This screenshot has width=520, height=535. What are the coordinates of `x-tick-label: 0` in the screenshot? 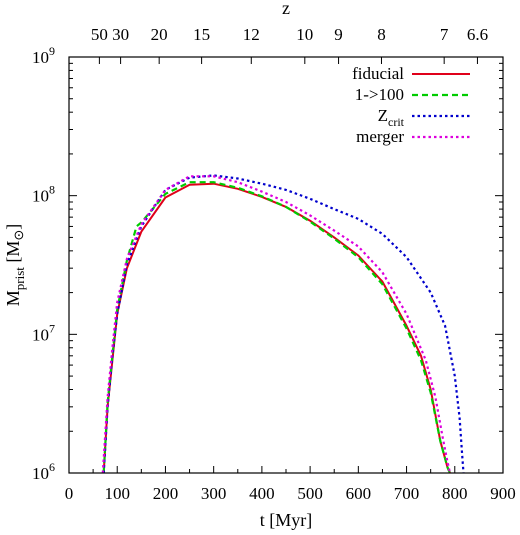 It's located at (69, 493).